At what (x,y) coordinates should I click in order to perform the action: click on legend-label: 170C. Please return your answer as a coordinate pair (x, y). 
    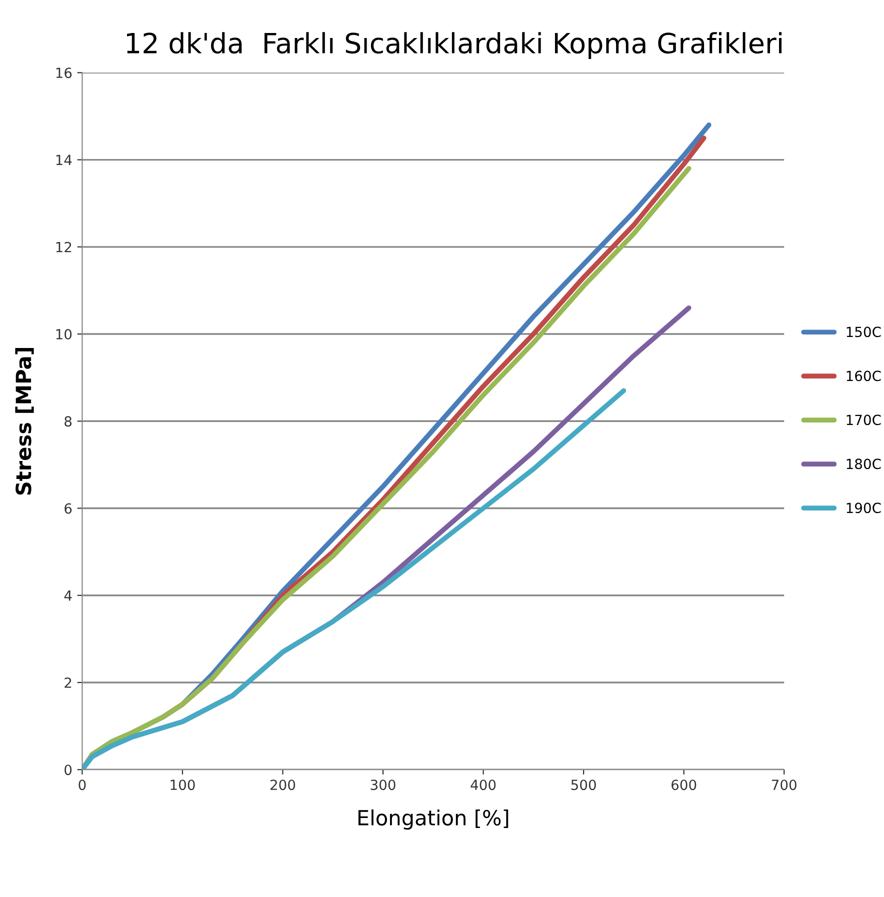
    Looking at the image, I should click on (863, 420).